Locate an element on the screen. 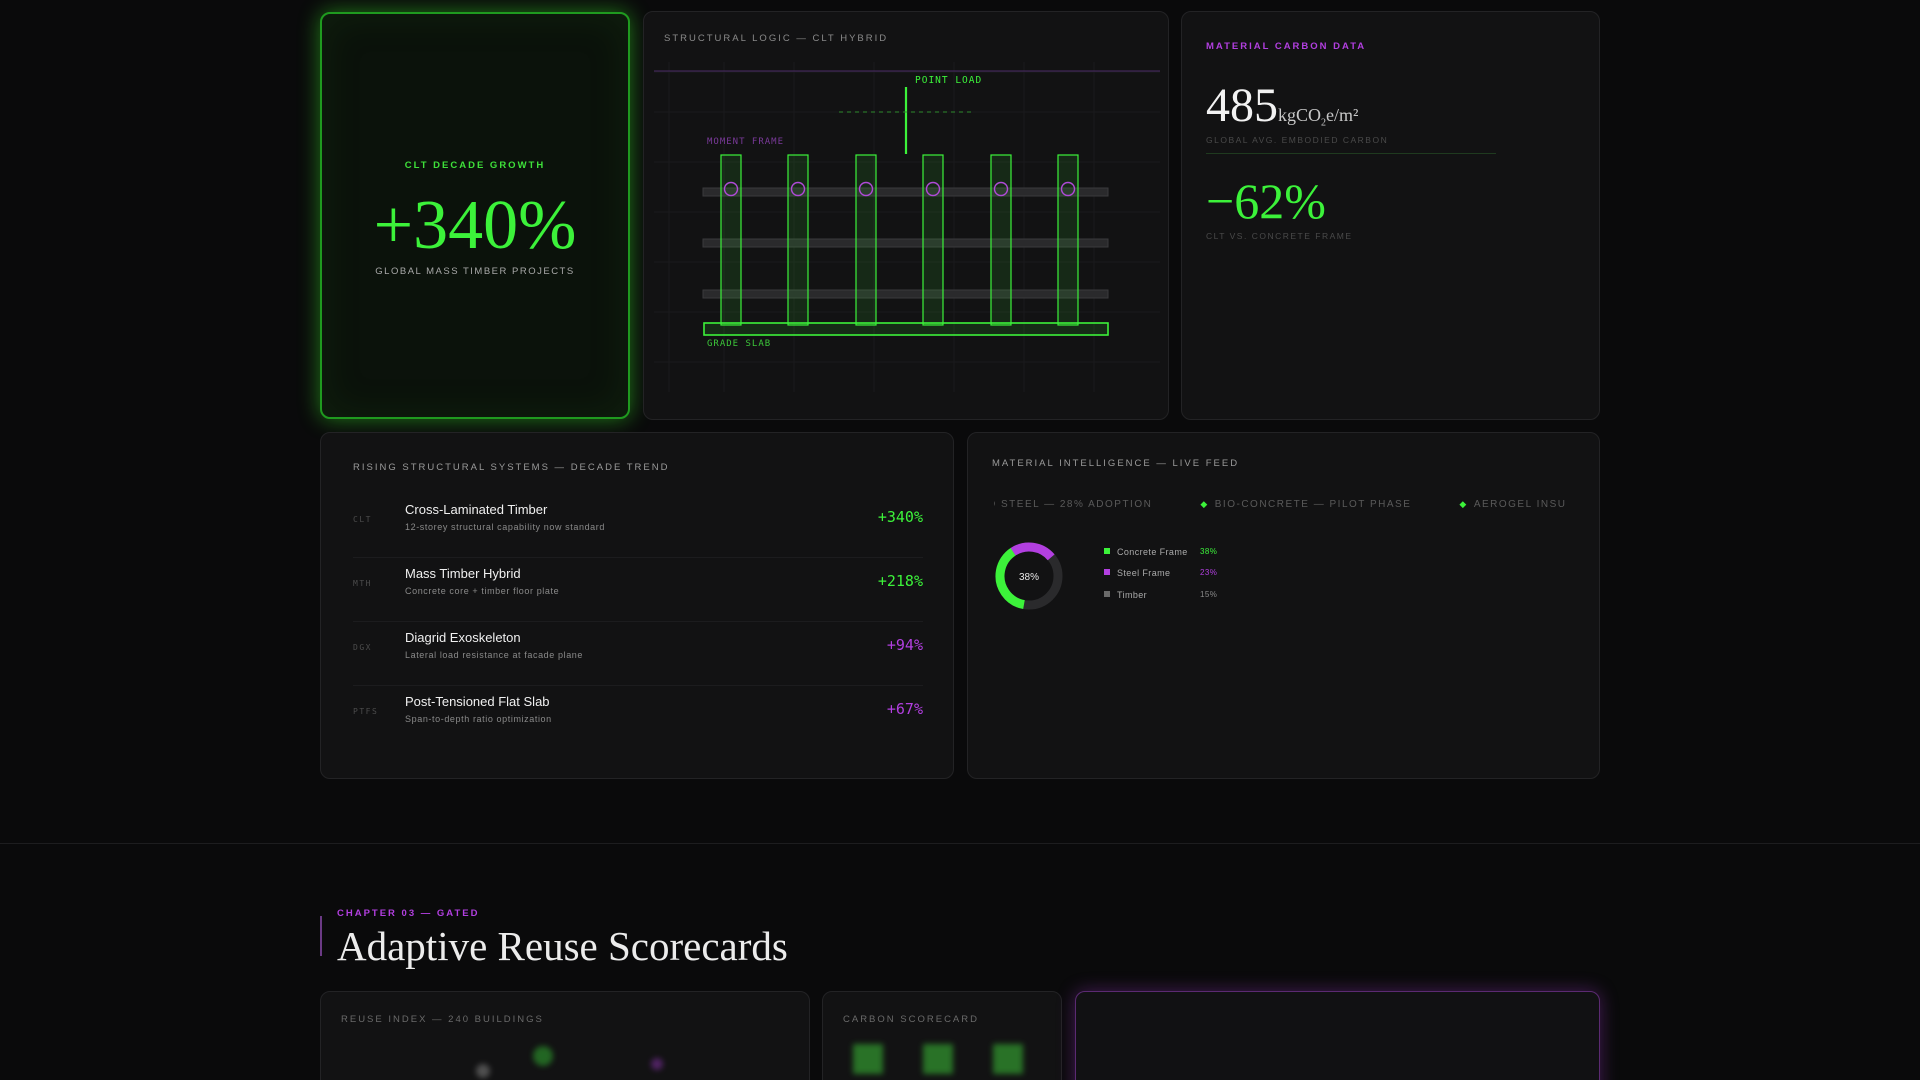  system-code: CLT is located at coordinates (362, 519).